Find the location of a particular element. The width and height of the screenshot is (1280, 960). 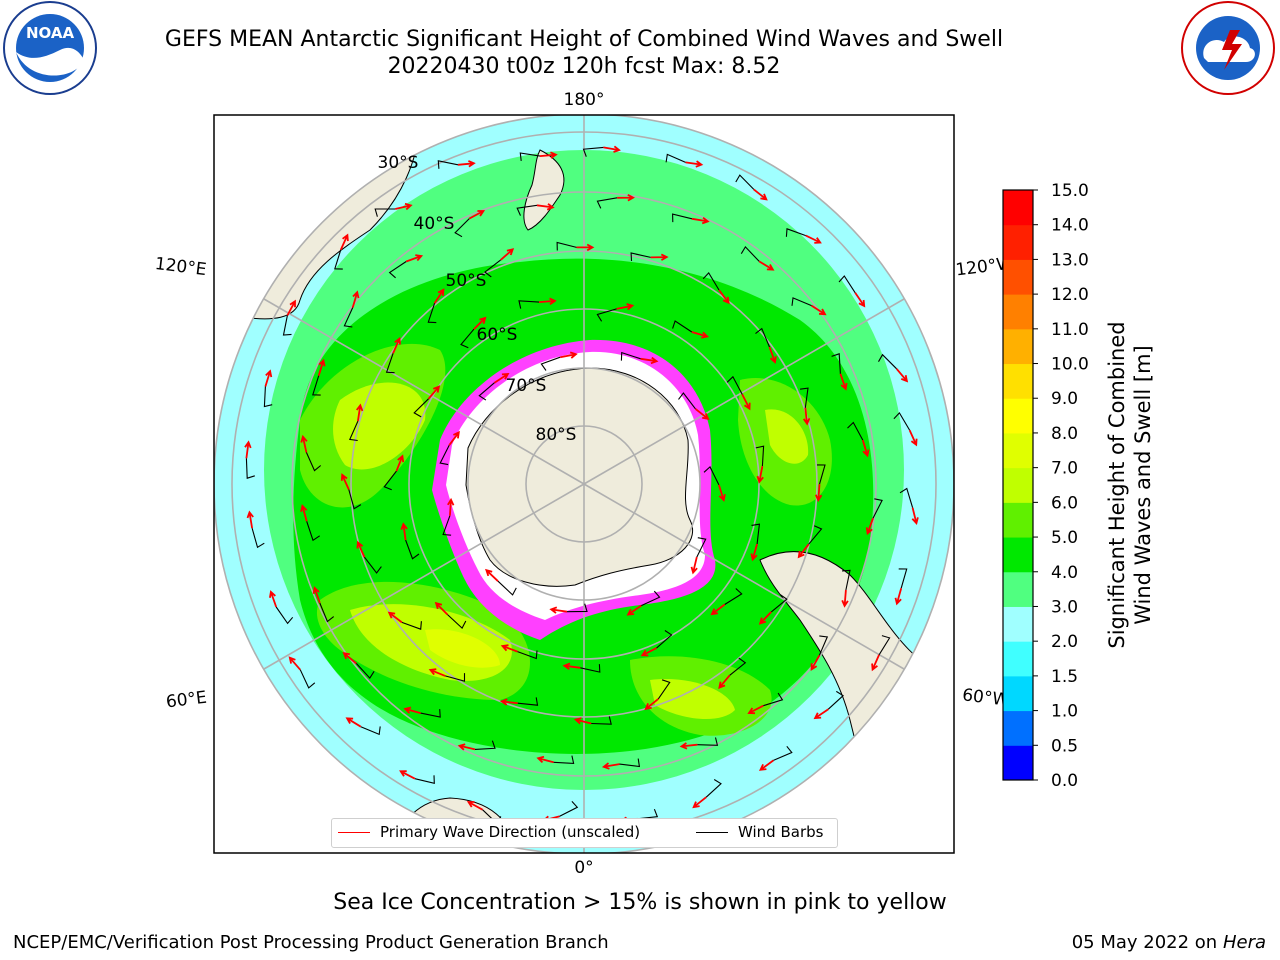

colorbar-tick-label: 8.0 is located at coordinates (1064, 434).